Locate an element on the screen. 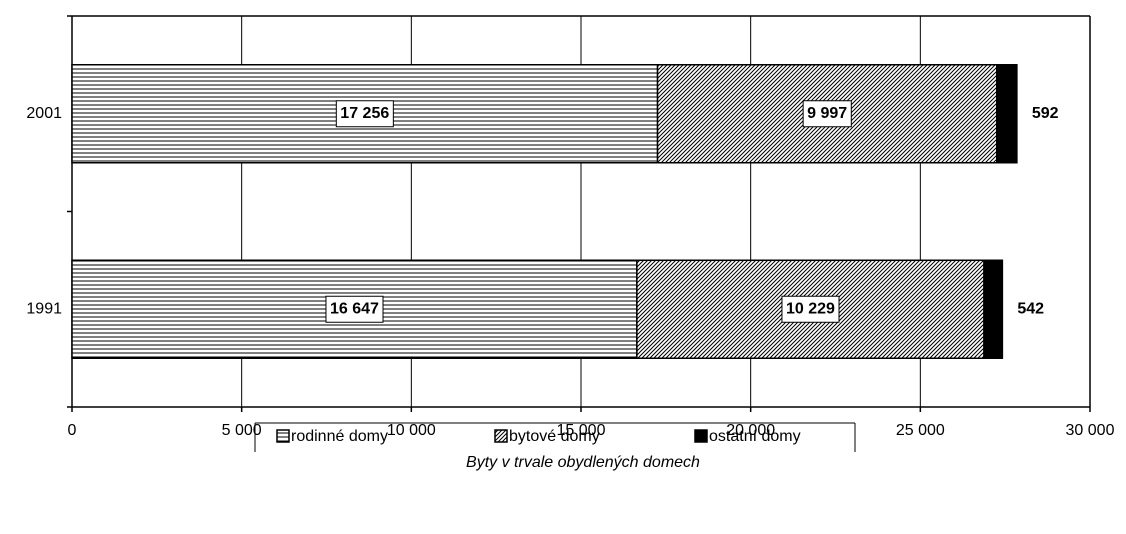 This screenshot has height=534, width=1126. x-axis-label: Byty v trvale obydlených domech is located at coordinates (583, 462).